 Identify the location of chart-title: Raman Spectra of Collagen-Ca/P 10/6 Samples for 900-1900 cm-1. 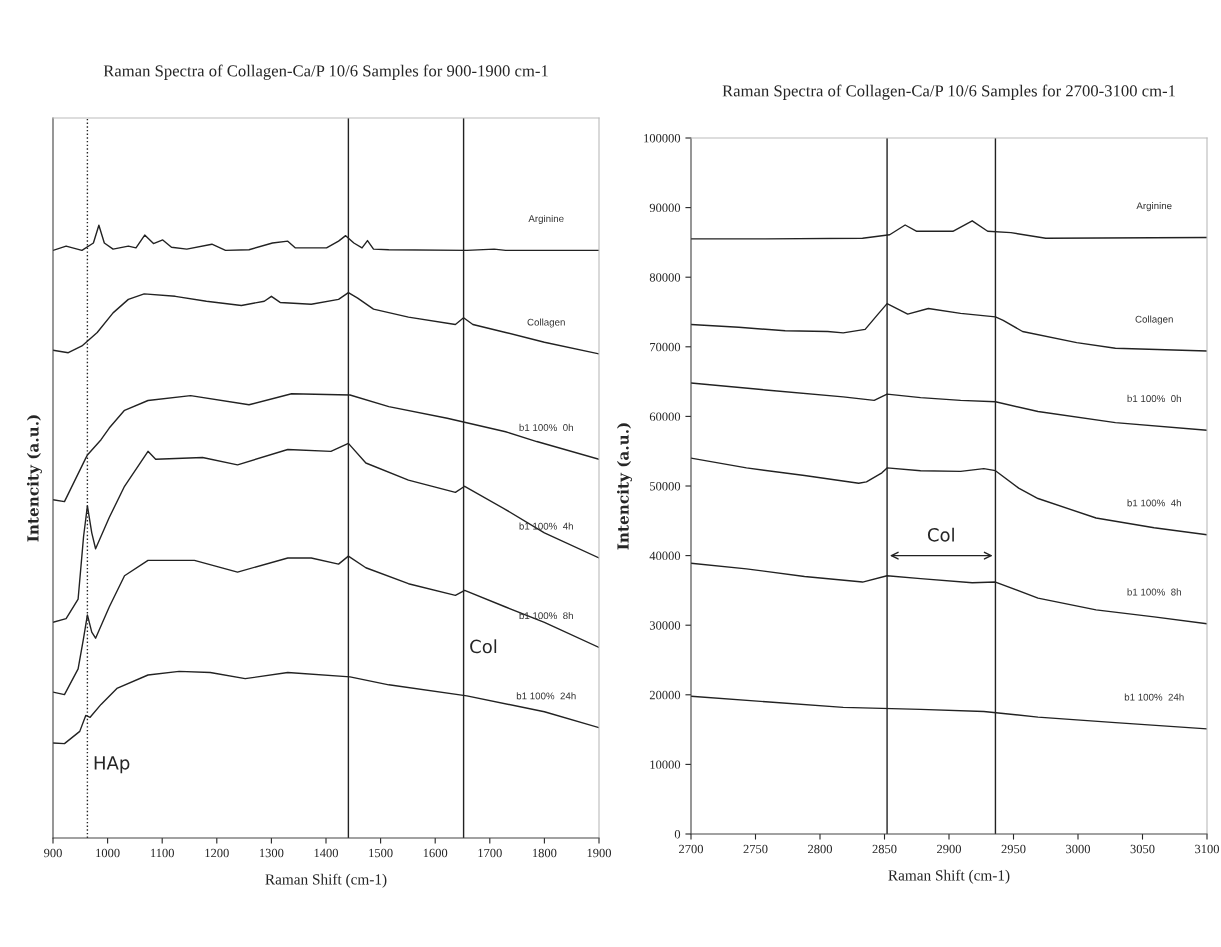
(325, 72).